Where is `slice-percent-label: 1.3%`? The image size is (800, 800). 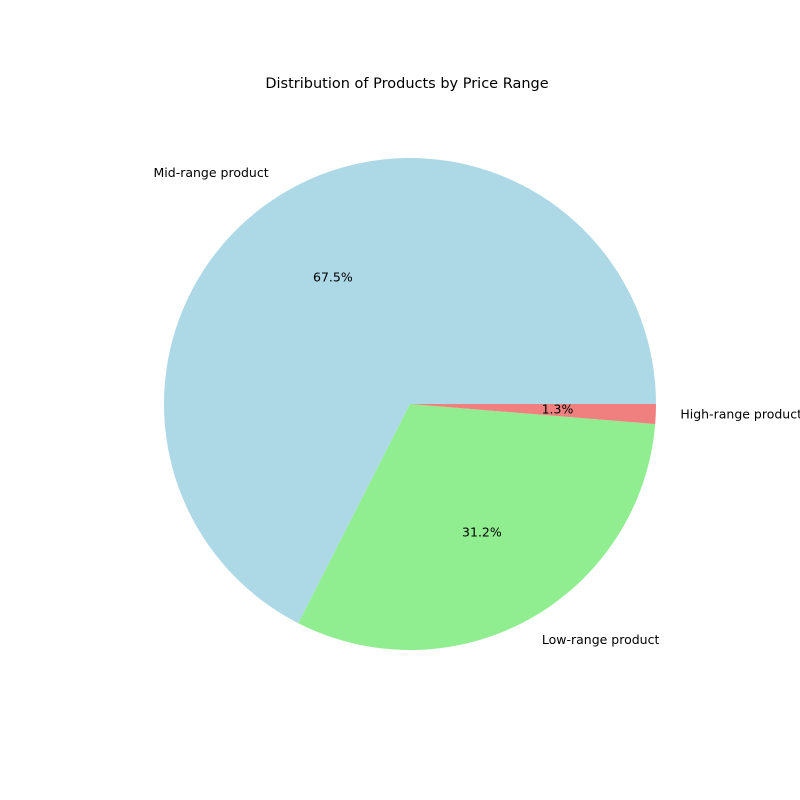 slice-percent-label: 1.3% is located at coordinates (558, 409).